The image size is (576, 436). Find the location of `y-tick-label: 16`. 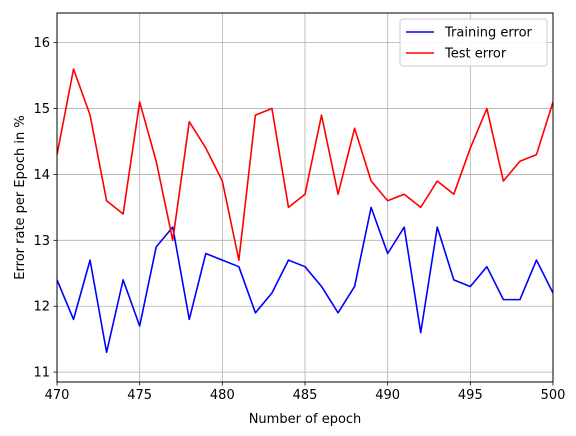

y-tick-label: 16 is located at coordinates (41, 43).